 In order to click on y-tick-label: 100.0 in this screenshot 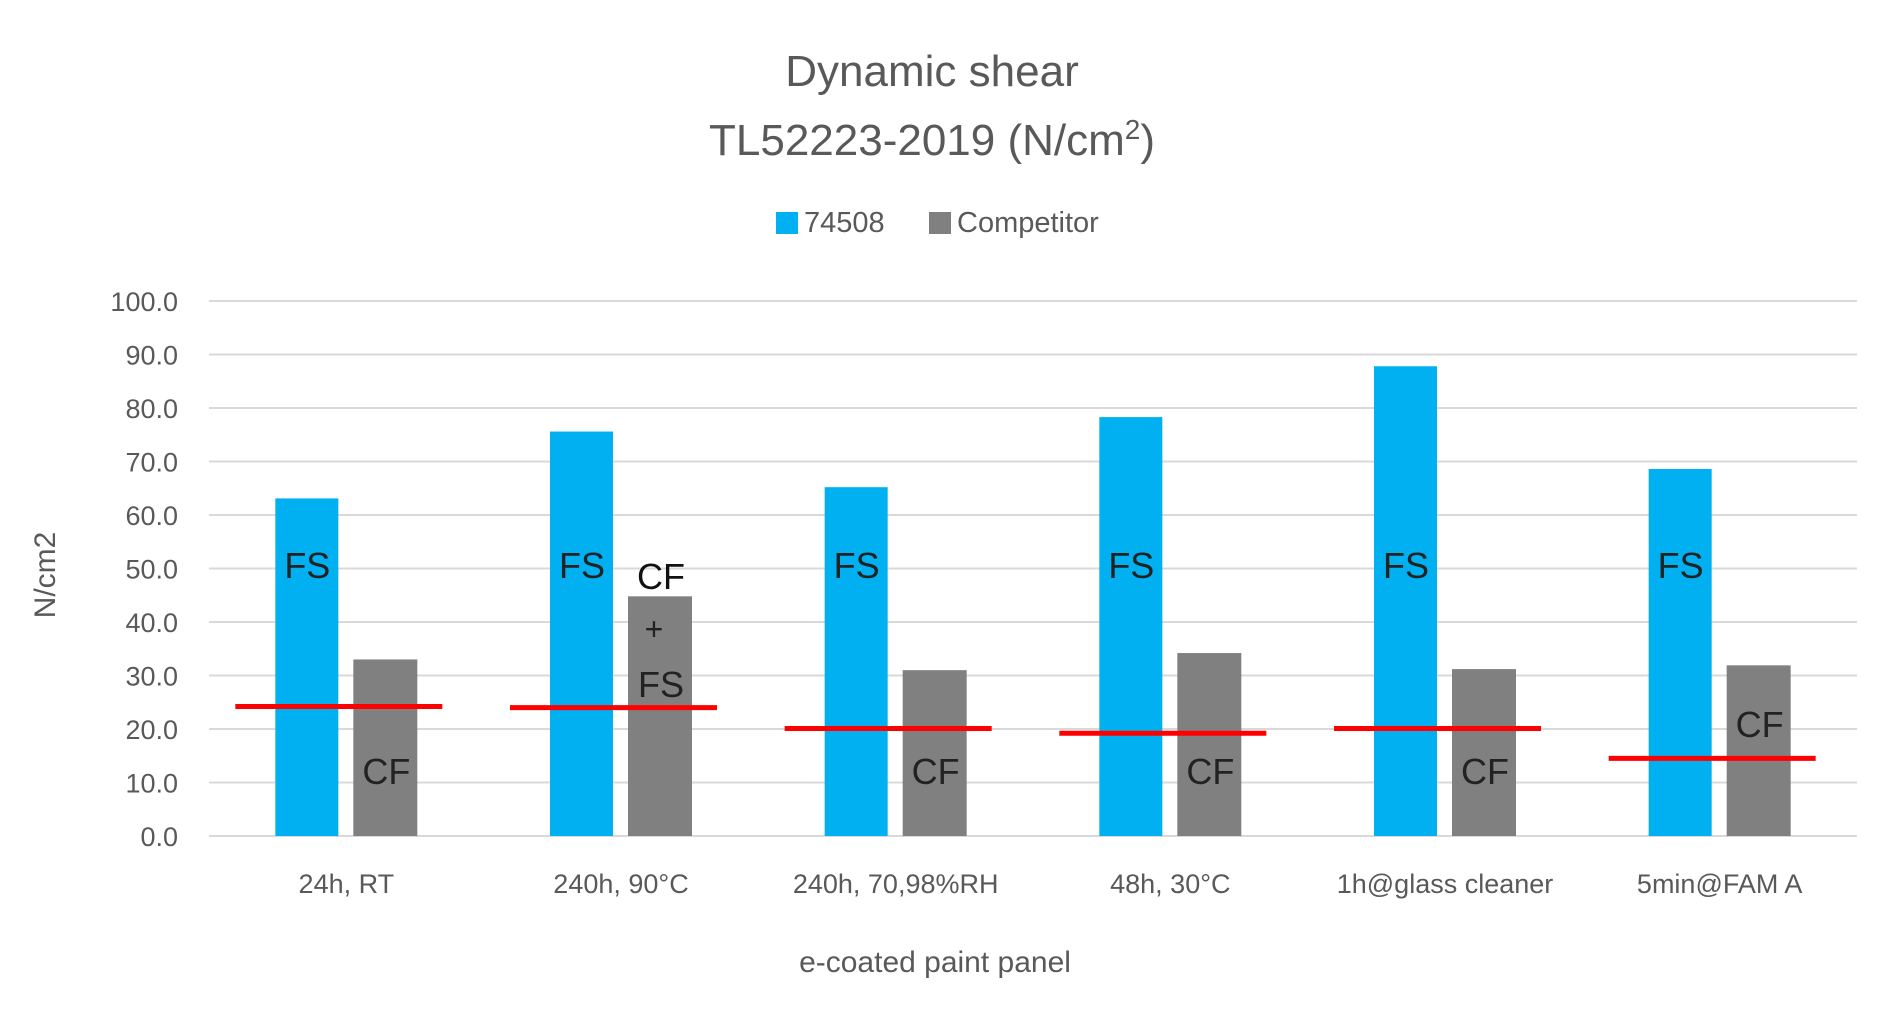, I will do `click(144, 302)`.